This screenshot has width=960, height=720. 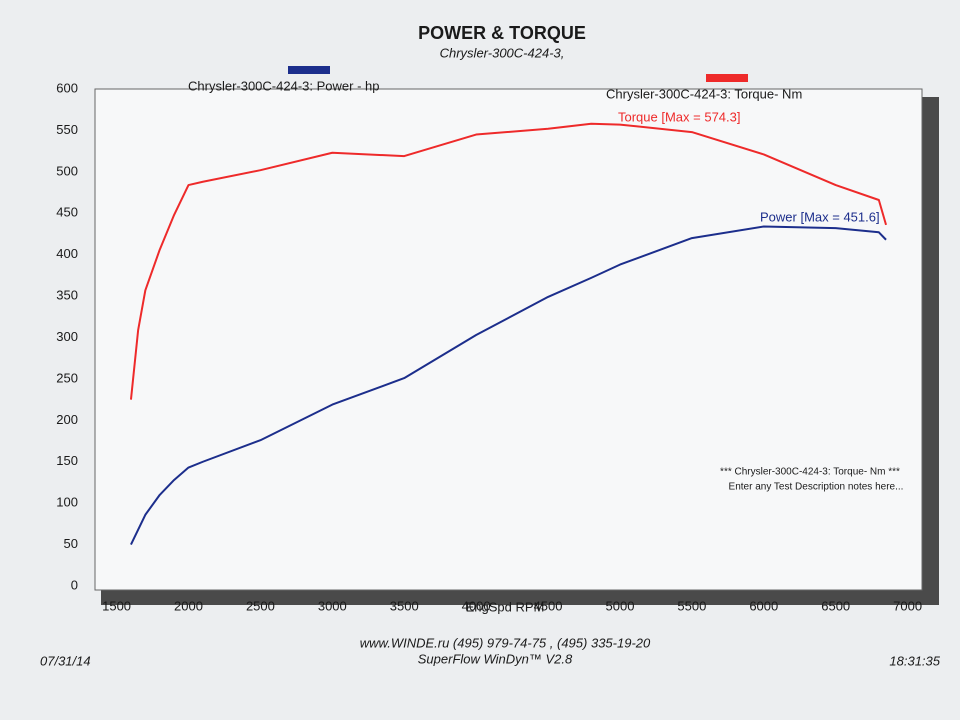 I want to click on x-tick-label: 3000, so click(x=332, y=605).